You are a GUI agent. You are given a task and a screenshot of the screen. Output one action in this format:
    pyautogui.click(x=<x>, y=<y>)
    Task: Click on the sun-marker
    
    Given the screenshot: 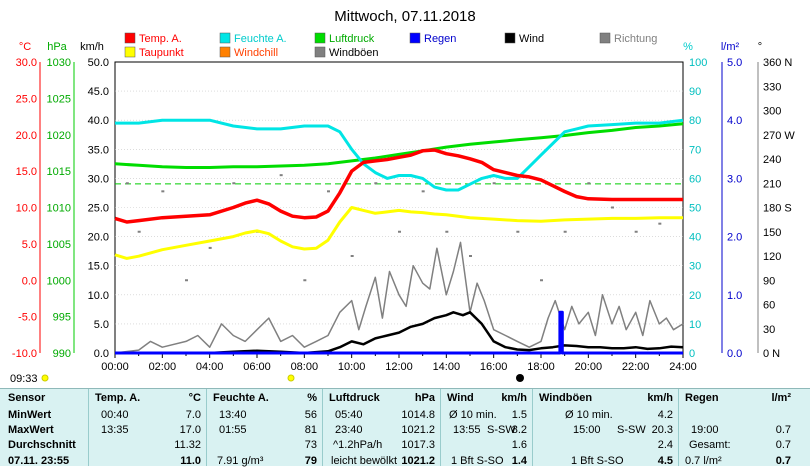 What is the action you would take?
    pyautogui.click(x=291, y=378)
    